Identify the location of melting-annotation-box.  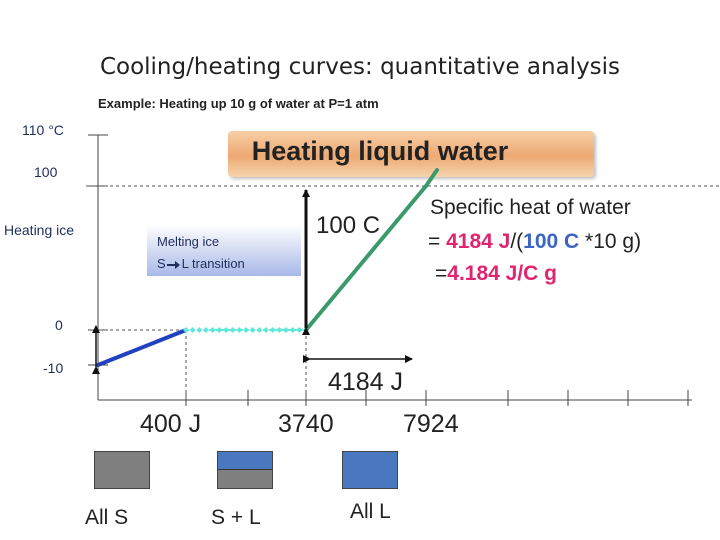
(224, 249).